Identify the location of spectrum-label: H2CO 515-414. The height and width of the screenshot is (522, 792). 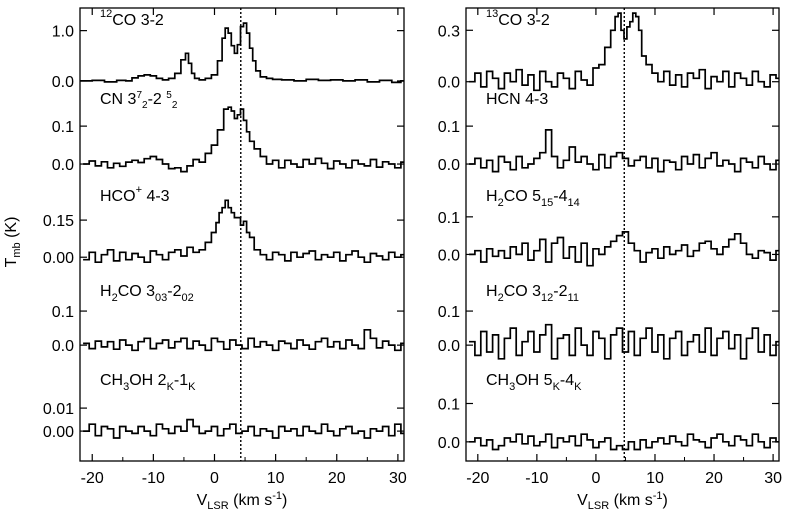
(533, 198).